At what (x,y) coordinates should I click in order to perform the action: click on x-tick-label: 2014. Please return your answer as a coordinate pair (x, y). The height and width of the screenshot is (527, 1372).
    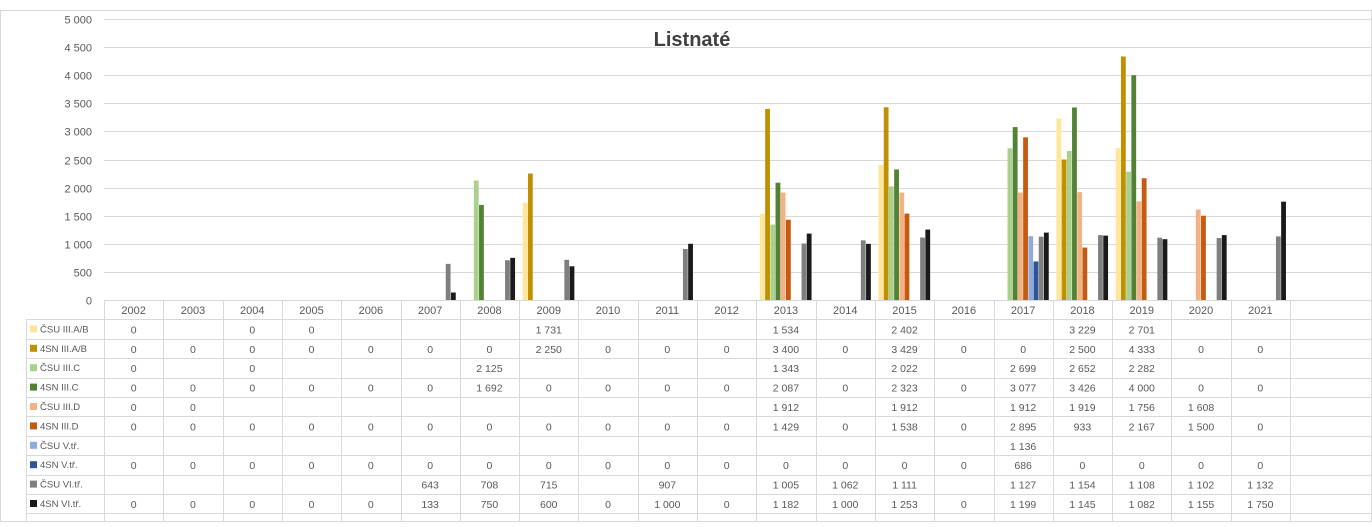
    Looking at the image, I should click on (845, 311).